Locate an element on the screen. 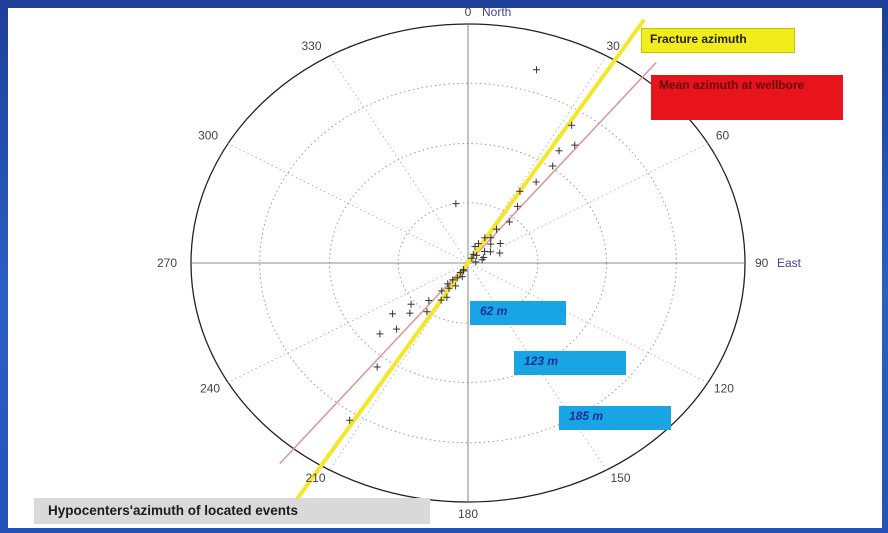  radial-label-123: 123 m is located at coordinates (570, 363).